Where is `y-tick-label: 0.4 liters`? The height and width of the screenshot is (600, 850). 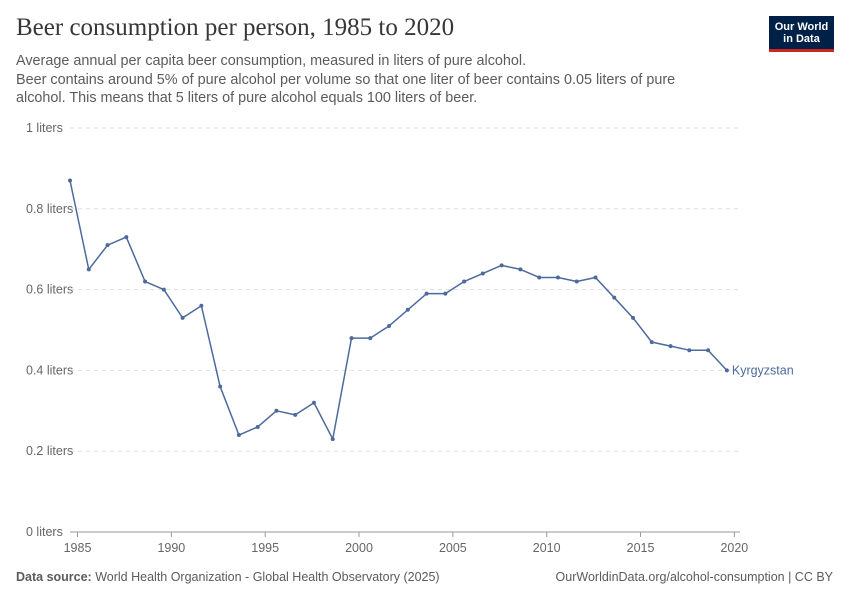 y-tick-label: 0.4 liters is located at coordinates (49, 370).